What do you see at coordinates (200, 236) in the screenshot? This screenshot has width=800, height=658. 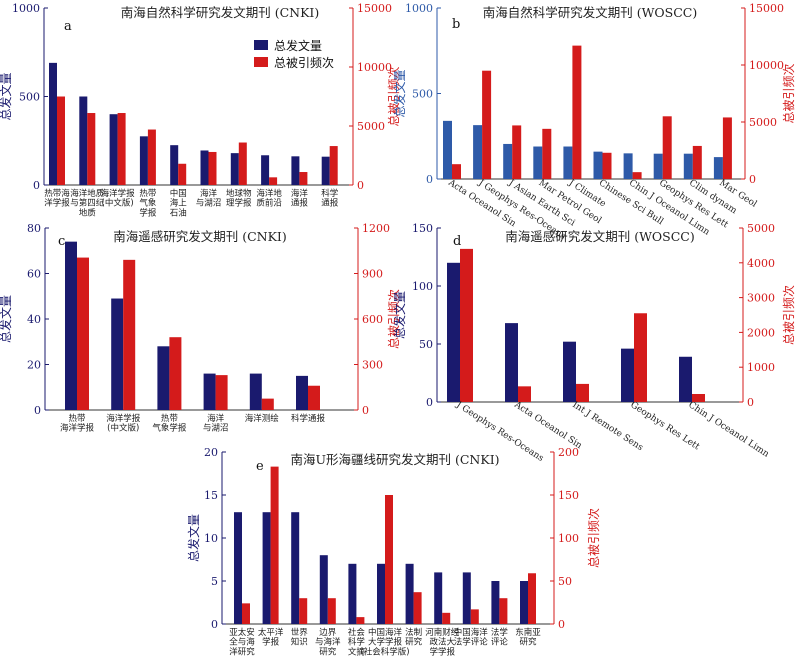 I see `chart-title: 南海遥感研究发文期刊 (CNKI)` at bounding box center [200, 236].